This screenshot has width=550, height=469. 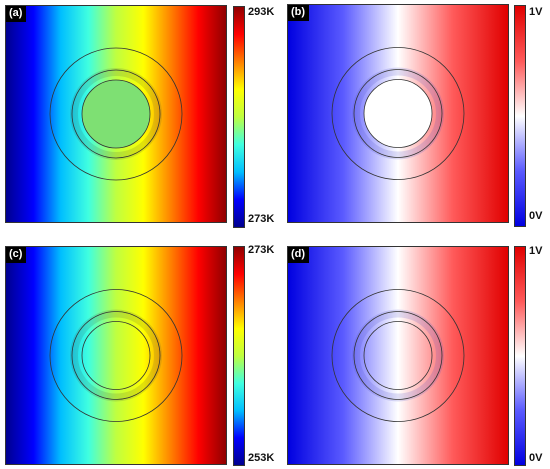 I want to click on panel-label: (a), so click(x=16, y=14).